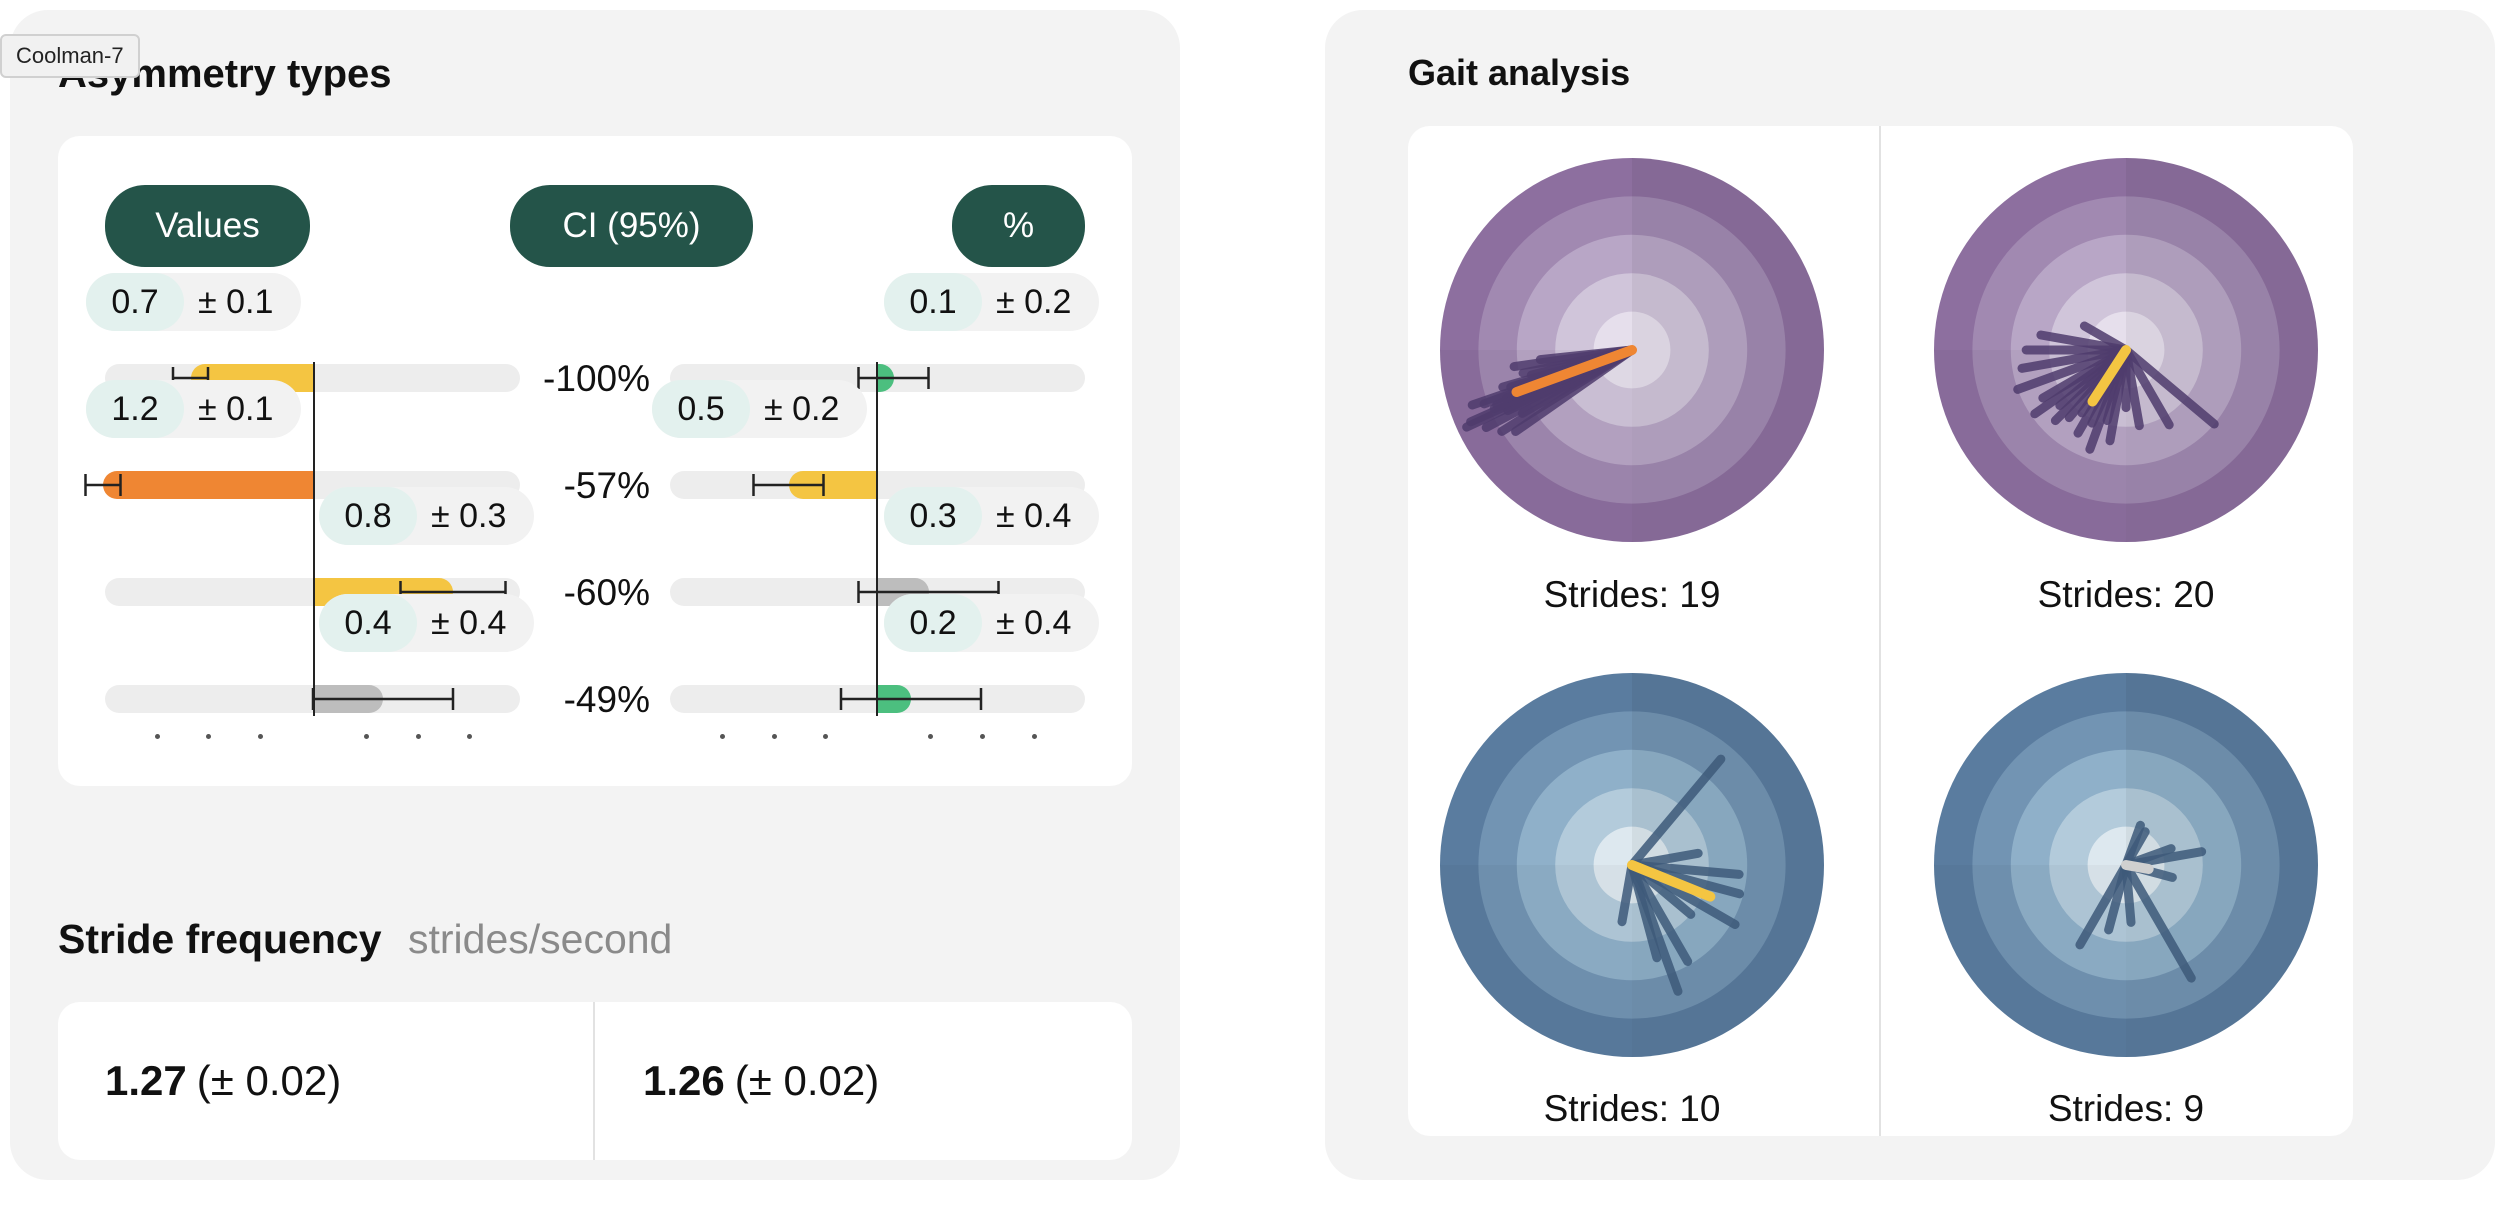 The image size is (2508, 1206). What do you see at coordinates (193, 409) in the screenshot?
I see `left-value-badge-2: 1.2 ± 0.1` at bounding box center [193, 409].